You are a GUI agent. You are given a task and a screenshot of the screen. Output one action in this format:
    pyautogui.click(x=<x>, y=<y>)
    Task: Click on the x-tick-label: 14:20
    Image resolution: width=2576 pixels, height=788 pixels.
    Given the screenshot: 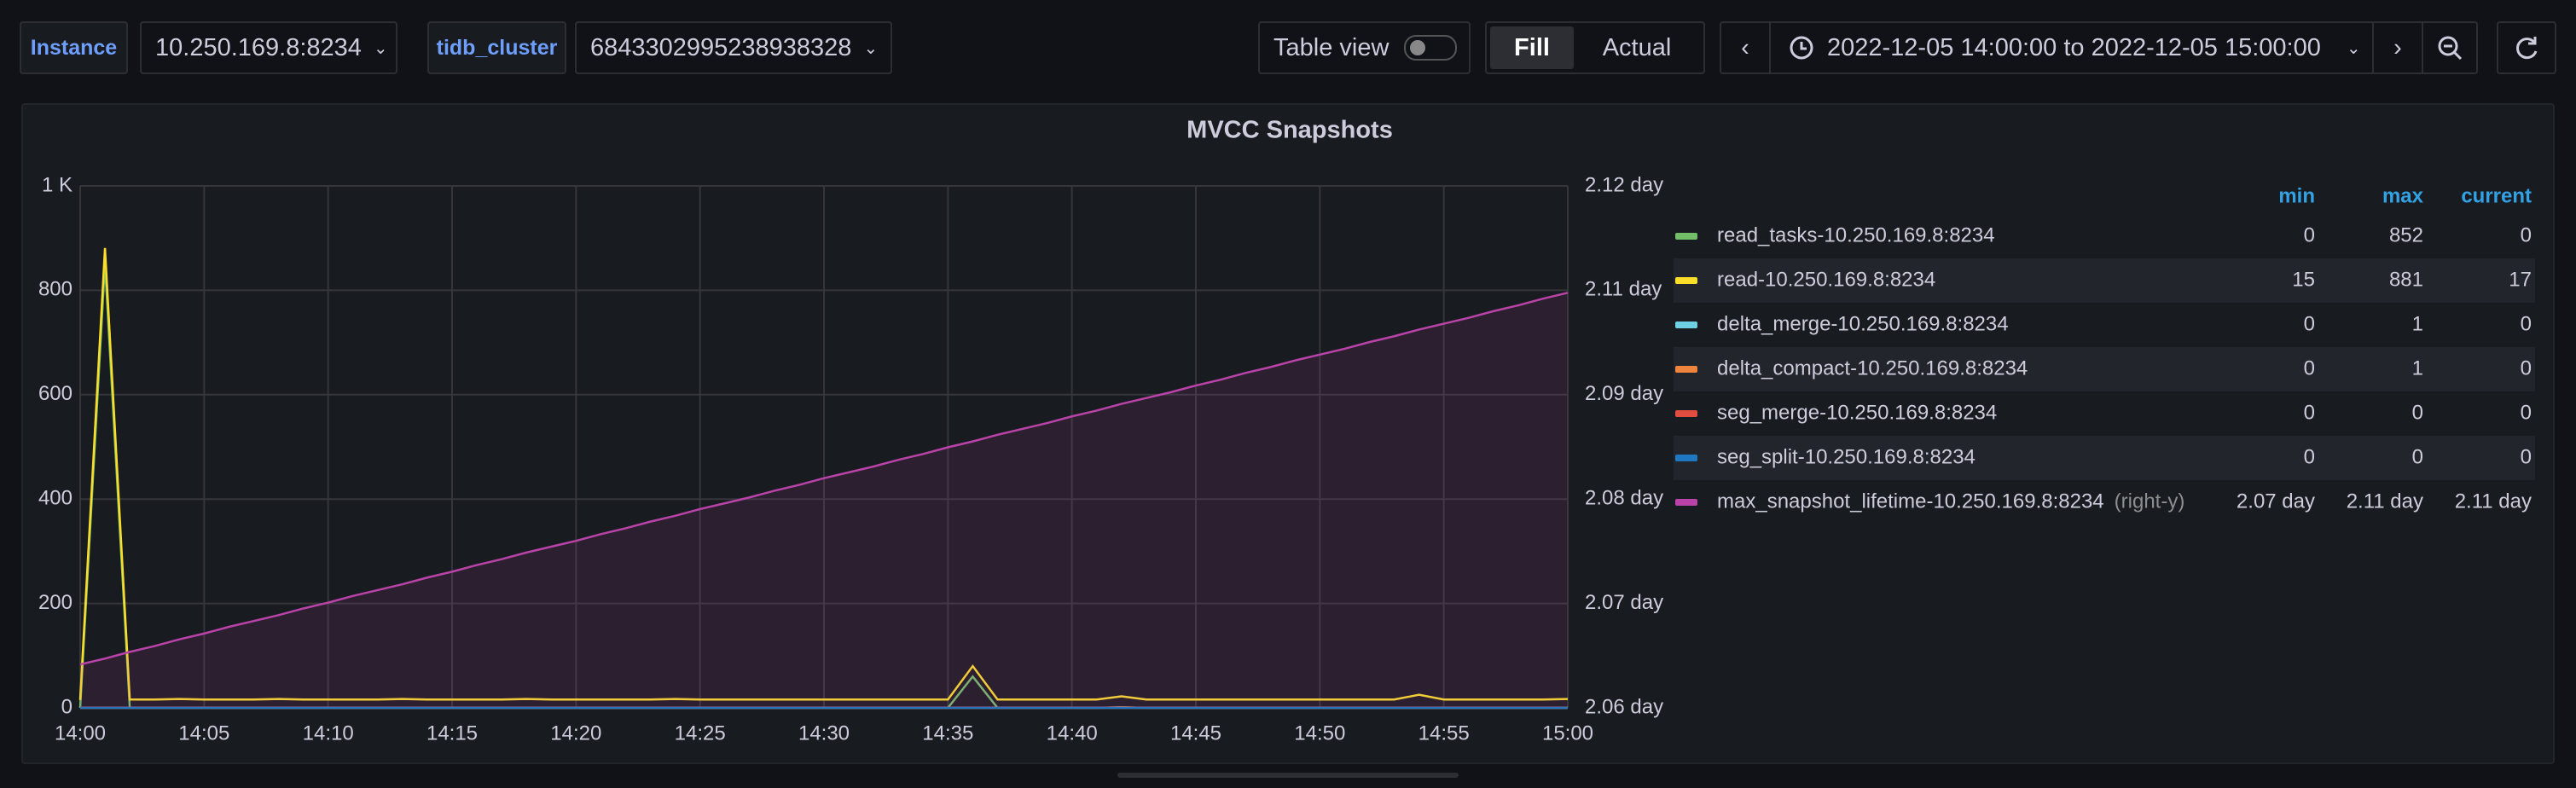 What is the action you would take?
    pyautogui.click(x=575, y=733)
    